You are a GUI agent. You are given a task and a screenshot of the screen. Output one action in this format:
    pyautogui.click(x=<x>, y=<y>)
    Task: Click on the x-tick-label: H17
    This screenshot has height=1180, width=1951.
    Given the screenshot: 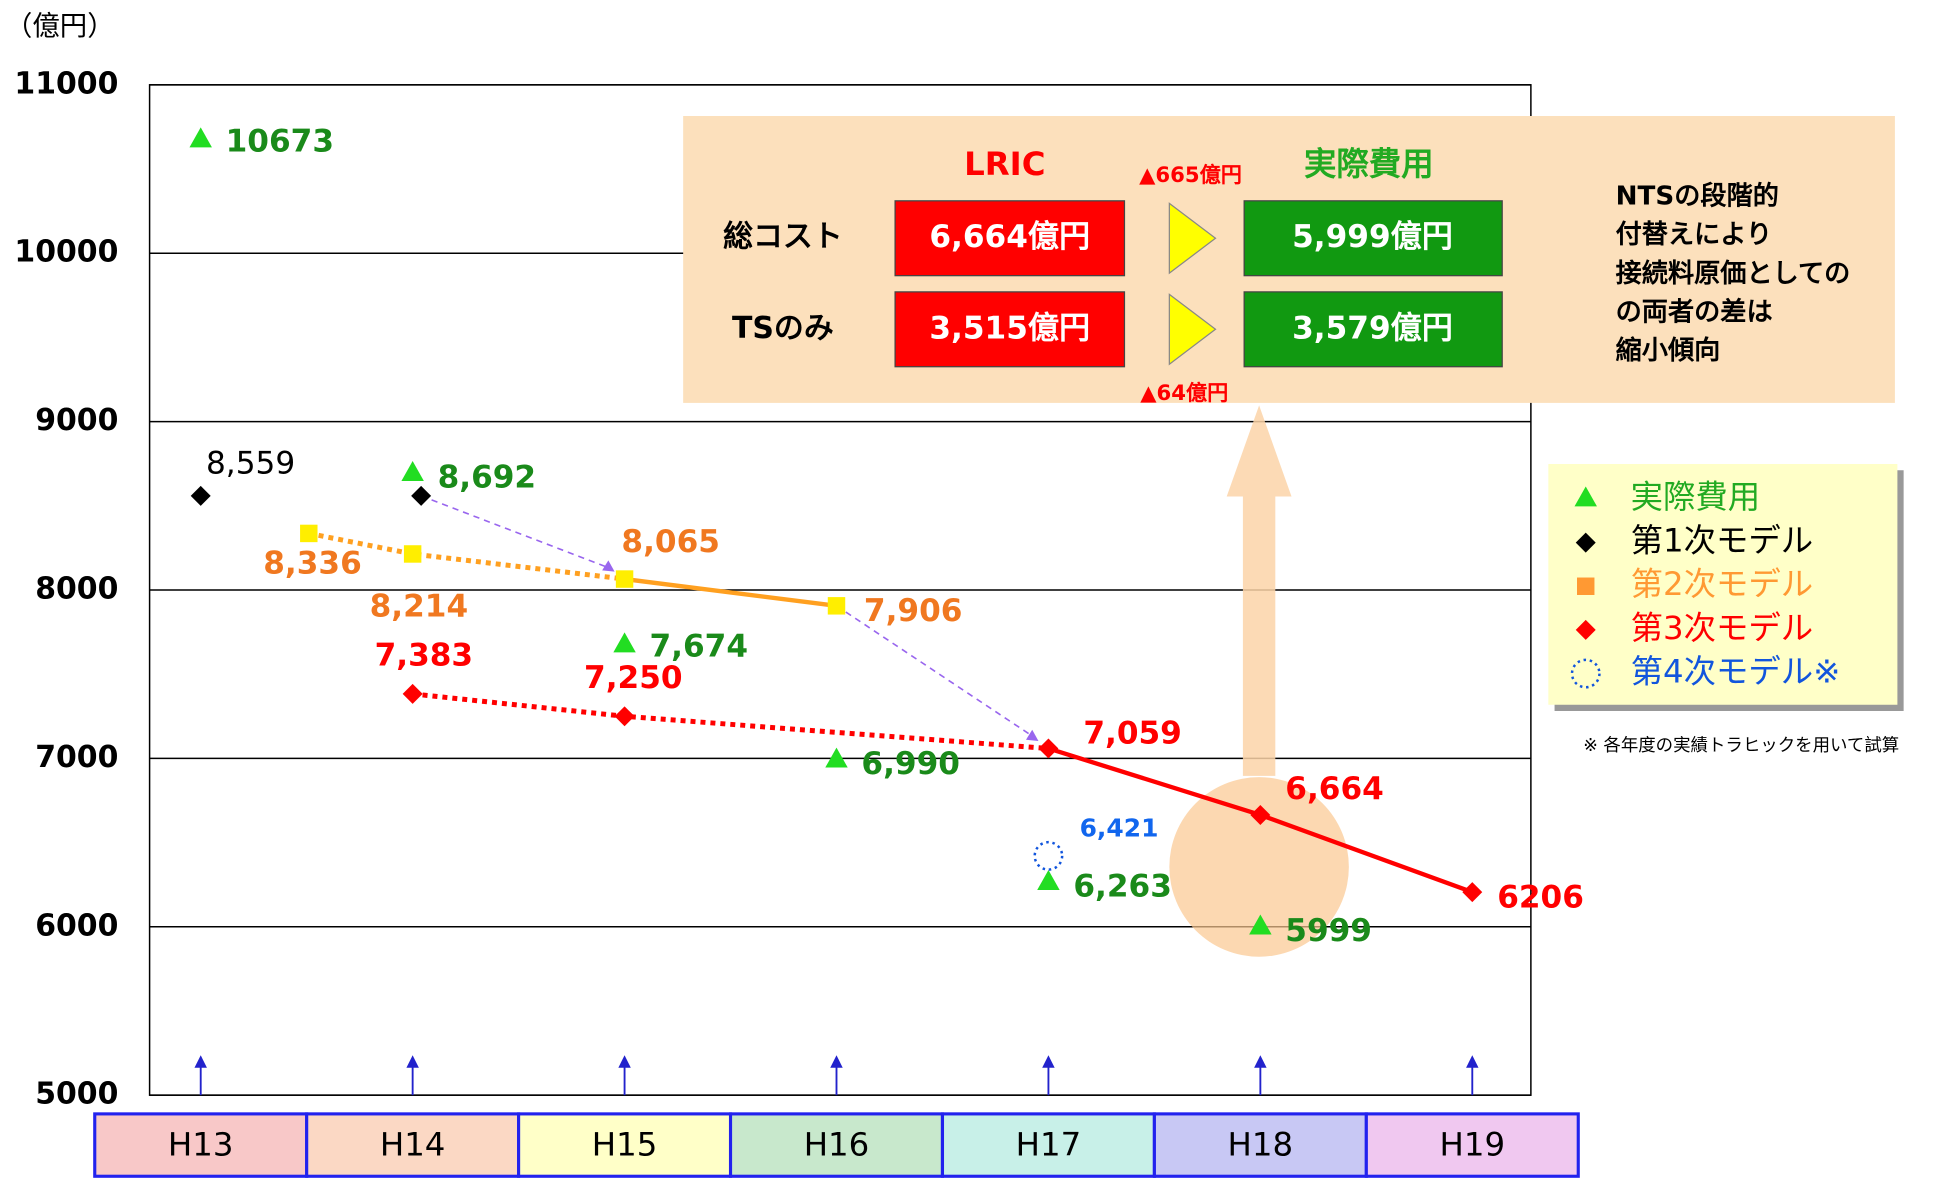 What is the action you would take?
    pyautogui.click(x=1049, y=1144)
    